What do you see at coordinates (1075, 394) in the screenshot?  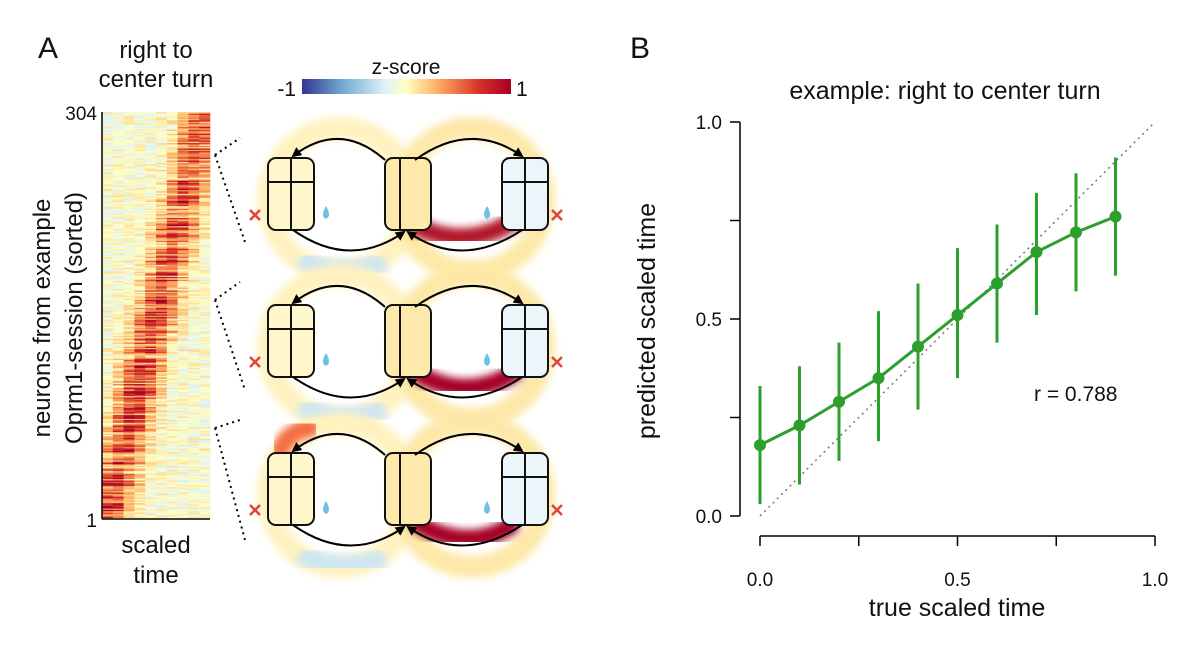 I see `correlation-label: r = 0.788` at bounding box center [1075, 394].